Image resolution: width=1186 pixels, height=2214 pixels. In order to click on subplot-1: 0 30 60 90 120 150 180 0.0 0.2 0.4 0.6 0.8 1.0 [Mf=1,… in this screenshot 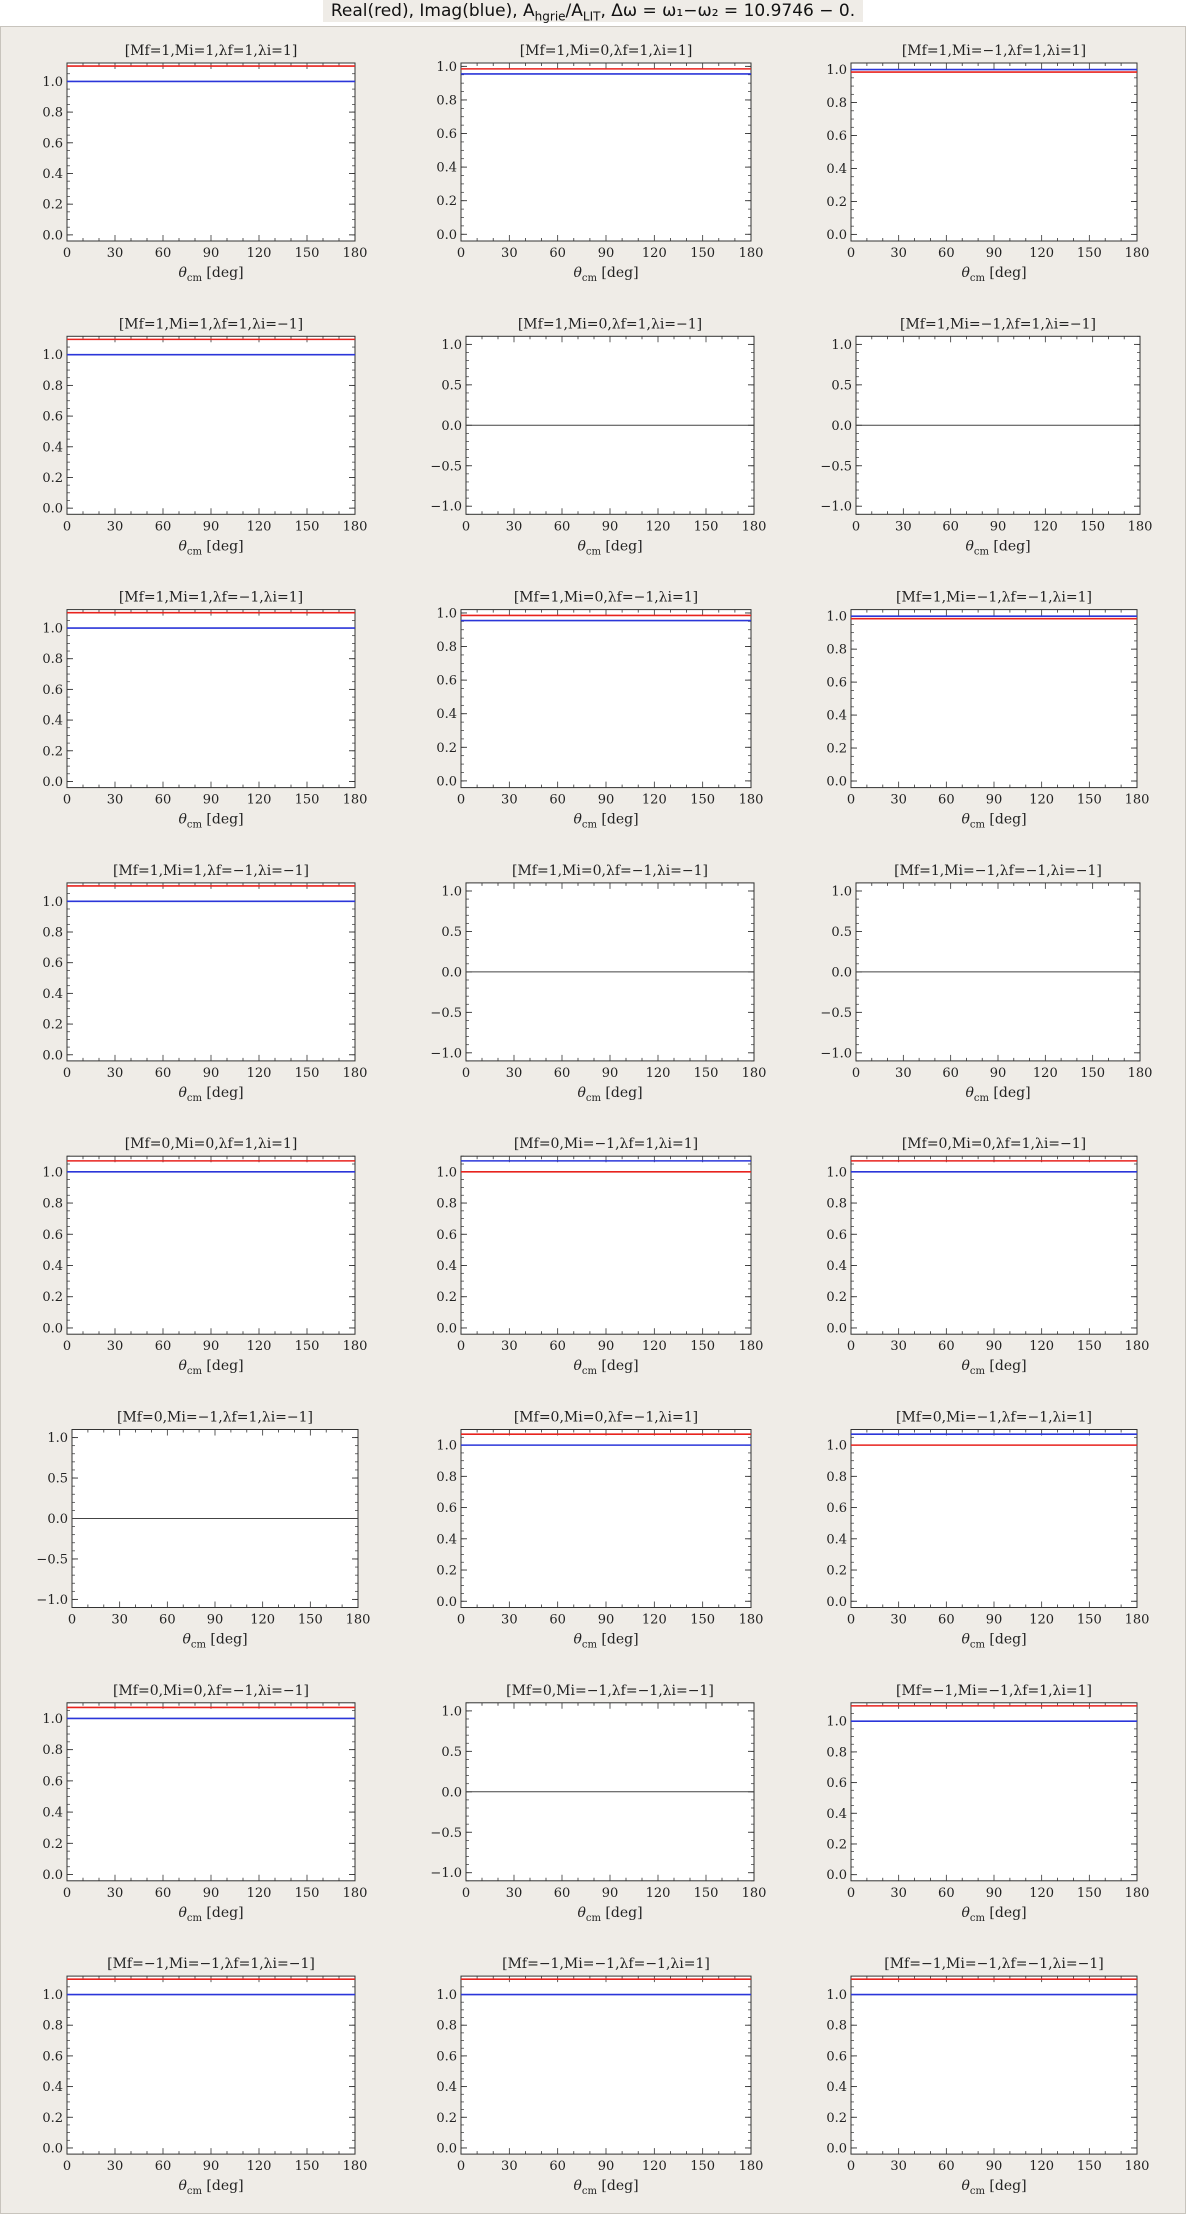, I will do `click(204, 163)`.